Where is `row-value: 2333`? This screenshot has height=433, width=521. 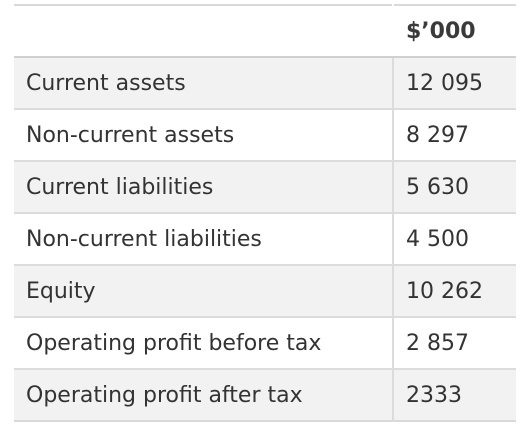
row-value: 2333 is located at coordinates (454, 395).